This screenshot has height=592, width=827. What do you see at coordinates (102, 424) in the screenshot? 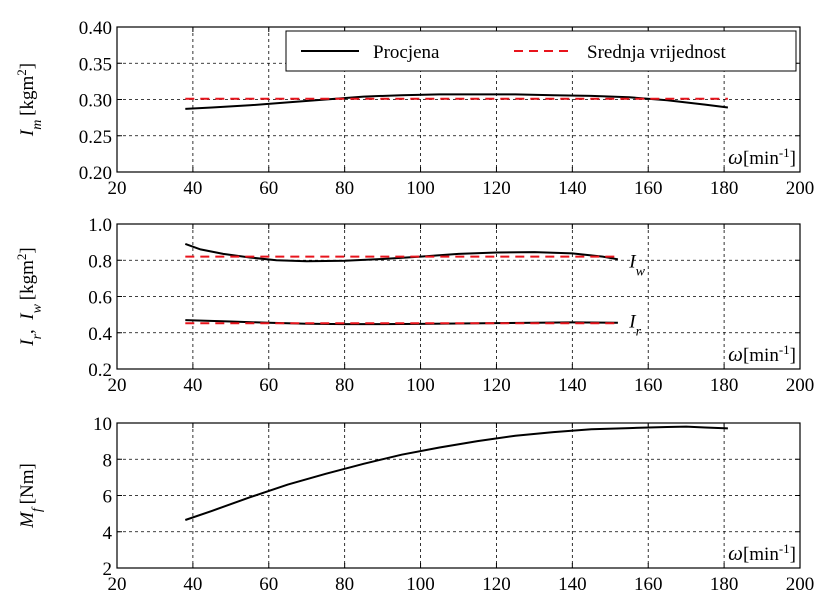
I see `y-tick-label: 10` at bounding box center [102, 424].